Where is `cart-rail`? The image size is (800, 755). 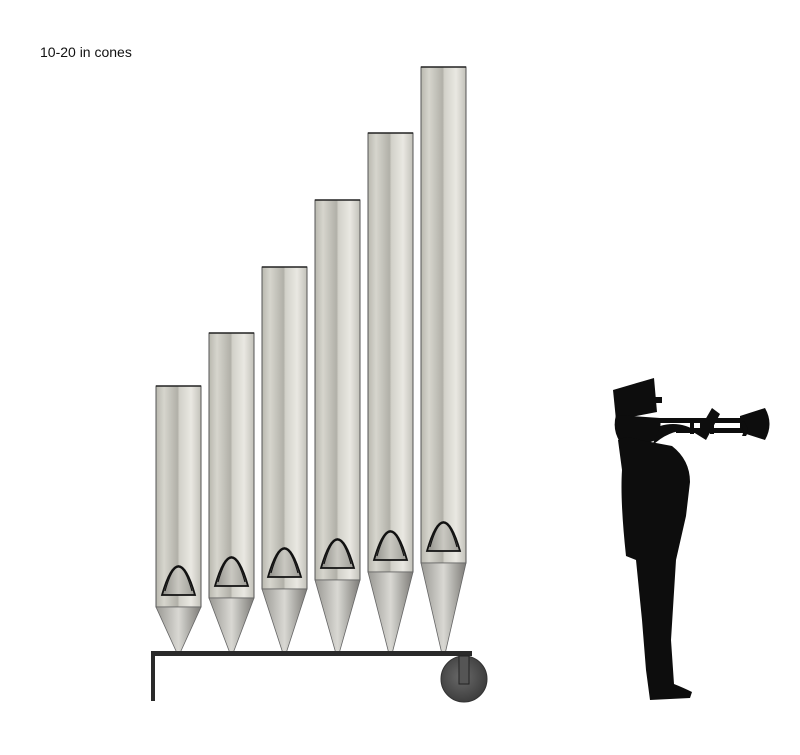 cart-rail is located at coordinates (312, 653).